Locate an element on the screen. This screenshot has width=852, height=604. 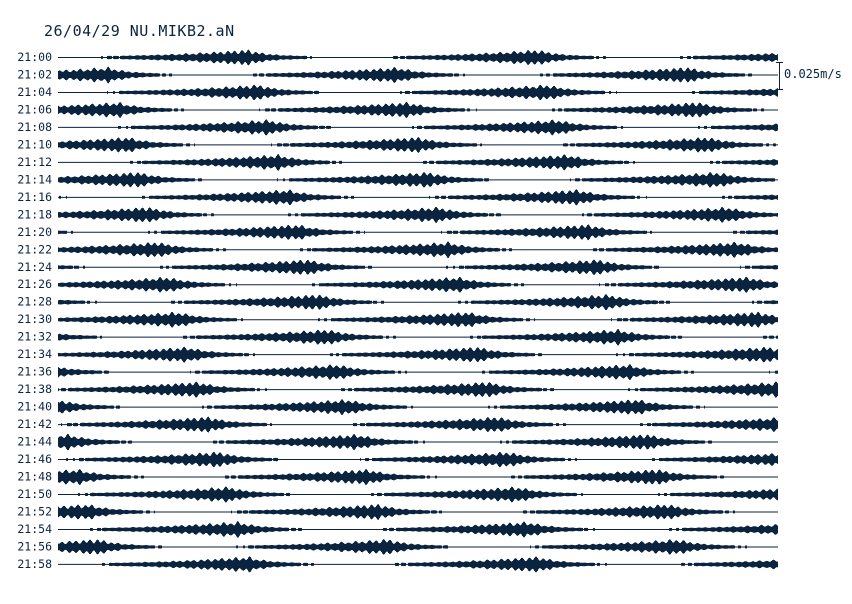
row-time-label: 21:18 is located at coordinates (34, 214).